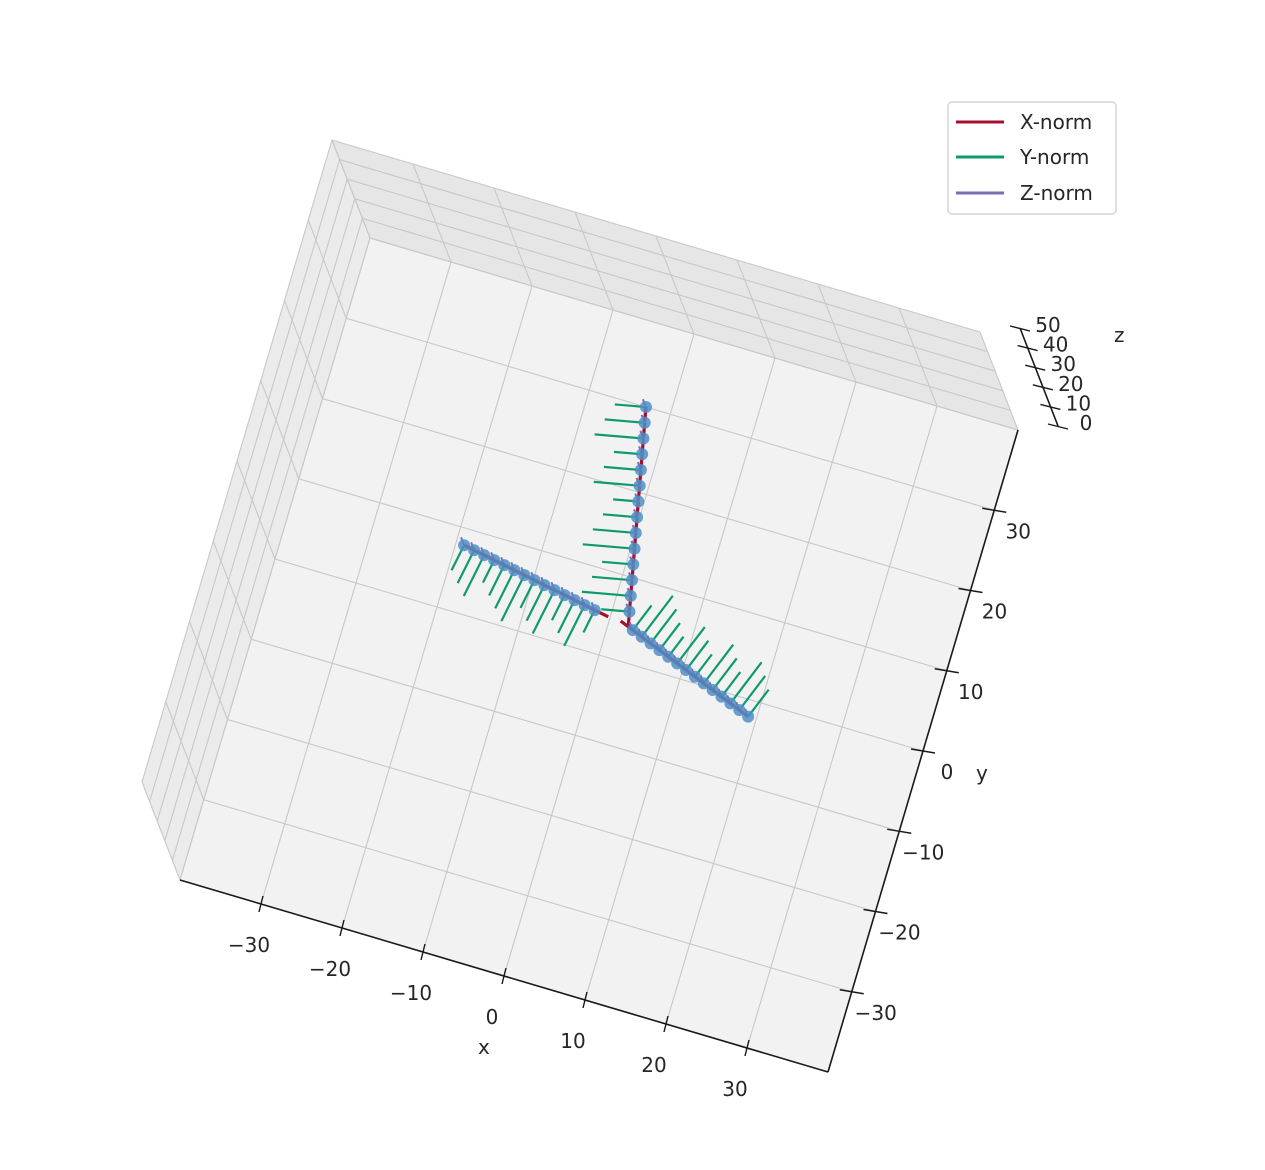 This screenshot has height=1170, width=1265. I want to click on legend-label-x-norm: X-norm, so click(1056, 122).